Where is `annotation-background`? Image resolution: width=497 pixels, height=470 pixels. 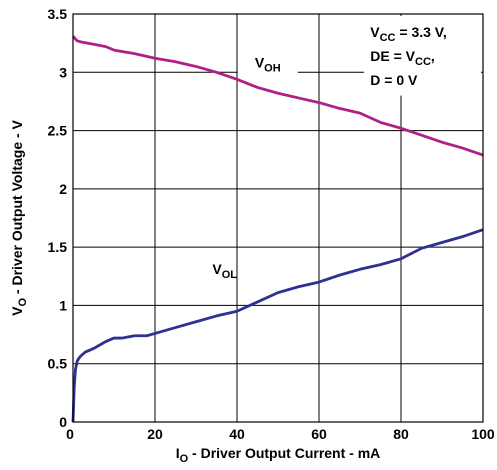 annotation-background is located at coordinates (422, 56).